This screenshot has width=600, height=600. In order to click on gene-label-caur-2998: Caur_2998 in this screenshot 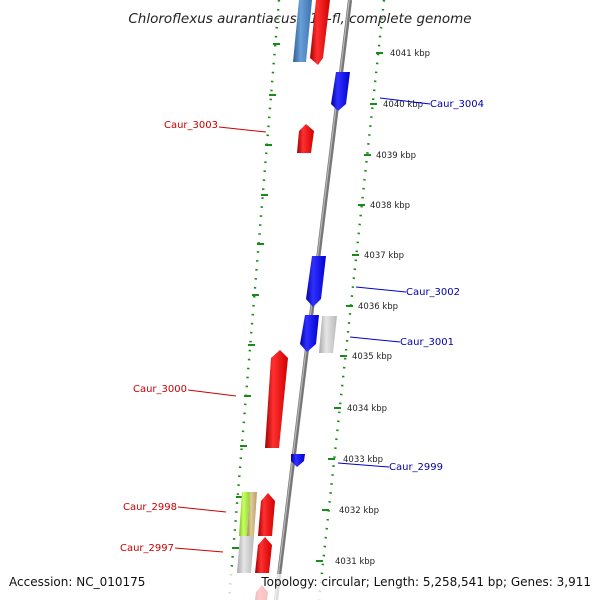, I will do `click(150, 507)`.